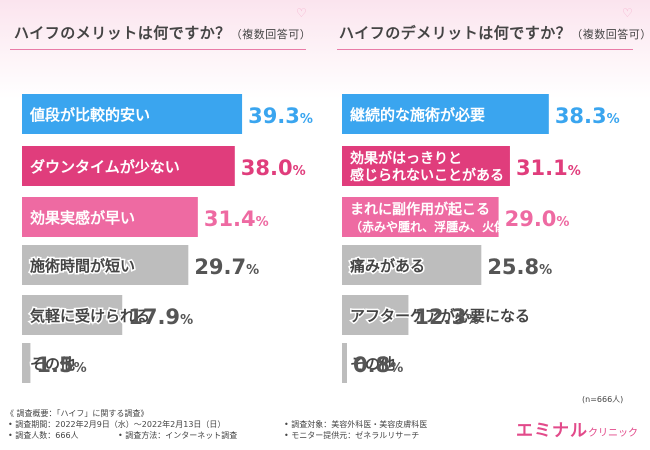 The image size is (650, 450). Describe the element at coordinates (356, 424) in the screenshot. I see `survey-target: • 調査対象：美容外科医・美容皮膚科医` at that location.